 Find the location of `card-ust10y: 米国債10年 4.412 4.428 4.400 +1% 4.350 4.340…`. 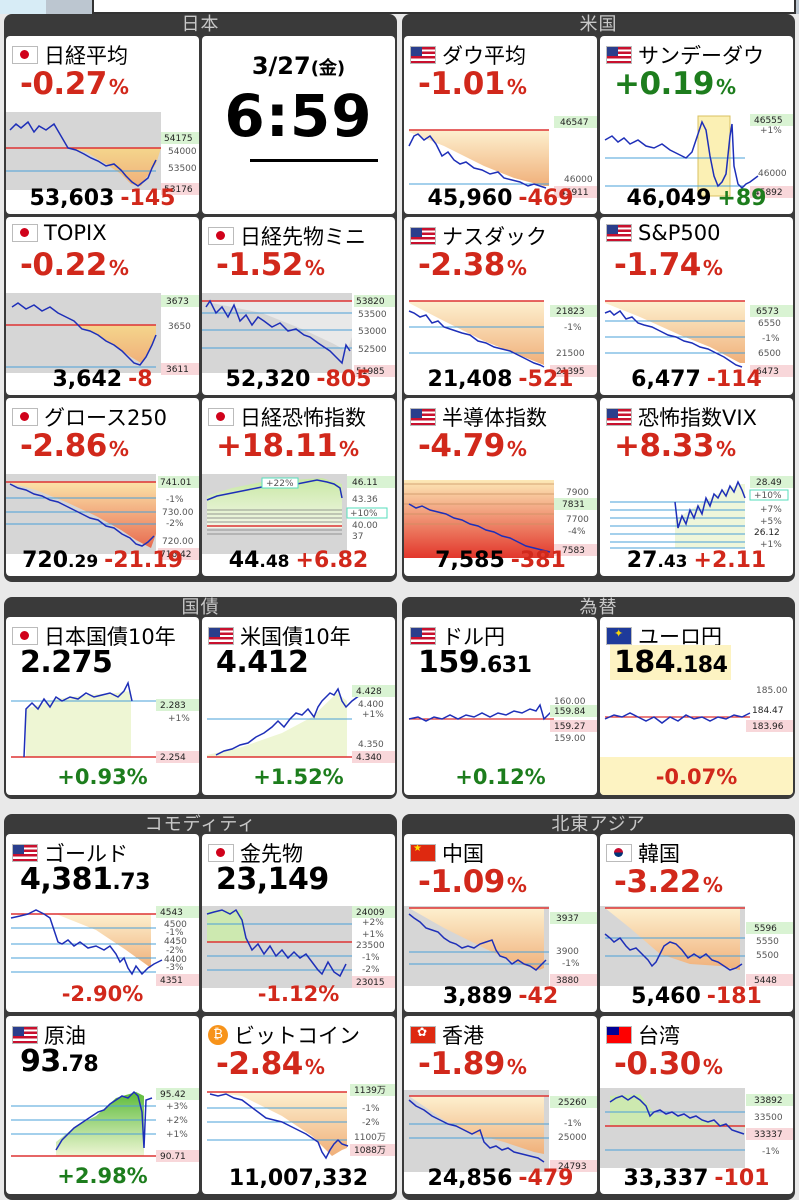

card-ust10y: 米国債10年 4.412 4.428 4.400 +1% 4.350 4.340… is located at coordinates (298, 706).